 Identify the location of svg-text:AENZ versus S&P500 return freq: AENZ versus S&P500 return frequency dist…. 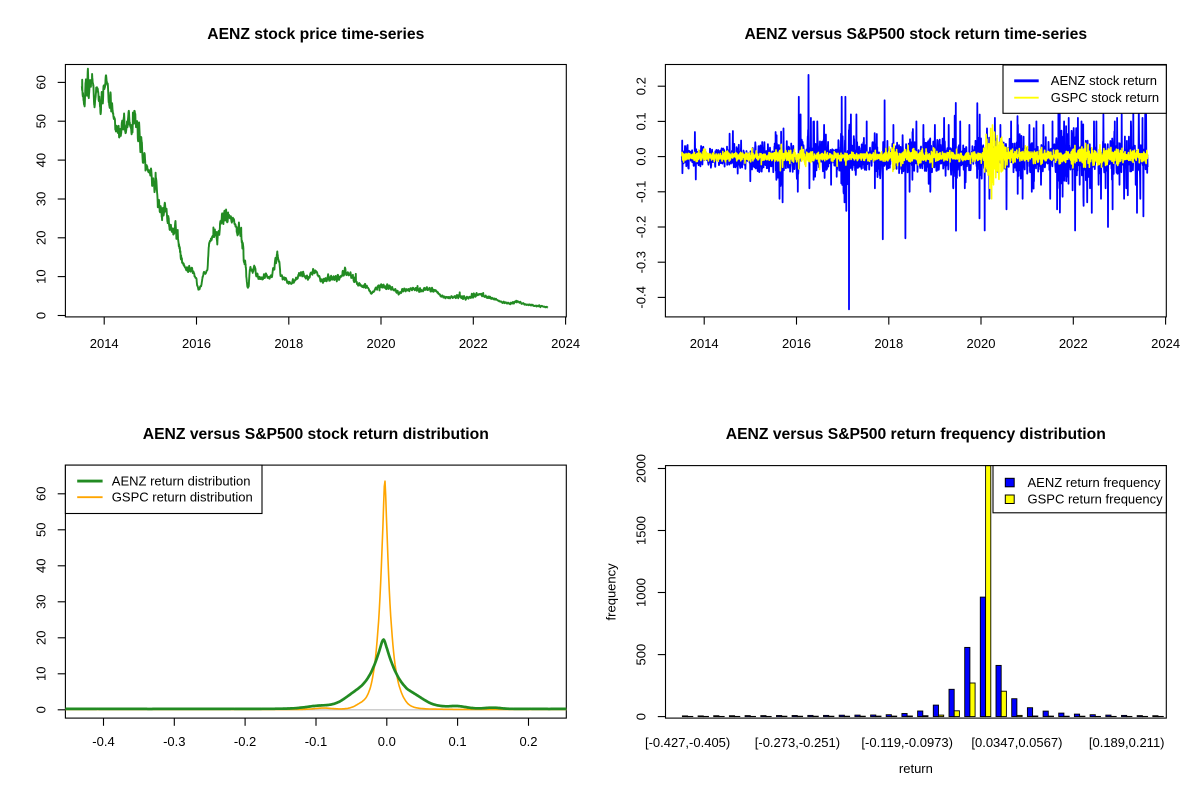
(916, 434).